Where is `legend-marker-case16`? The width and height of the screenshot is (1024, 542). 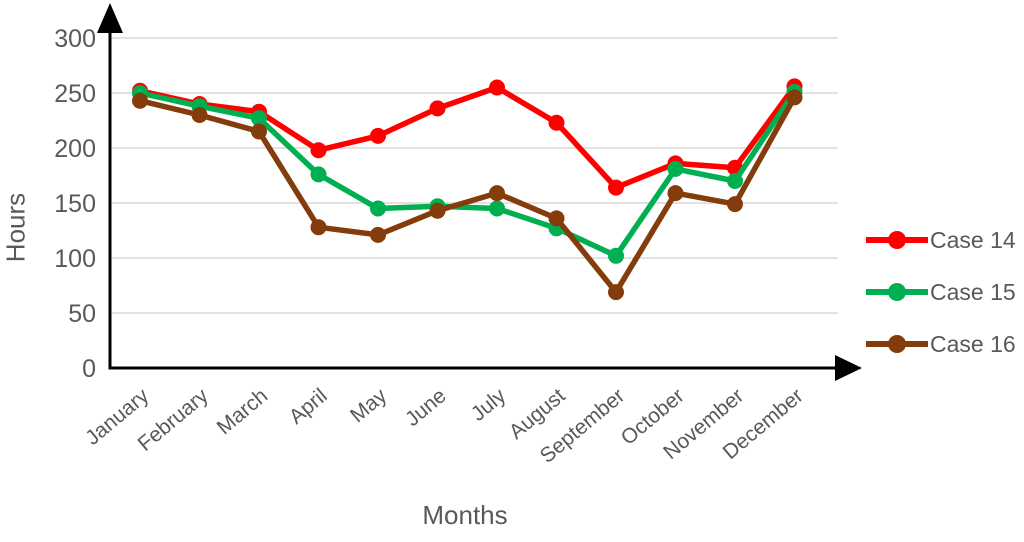 legend-marker-case16 is located at coordinates (897, 344).